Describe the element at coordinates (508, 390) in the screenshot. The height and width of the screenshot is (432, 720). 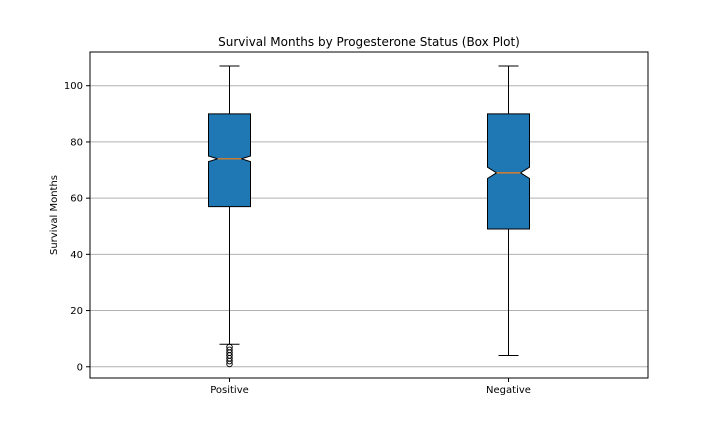
I see `x-tick-label: Negative` at that location.